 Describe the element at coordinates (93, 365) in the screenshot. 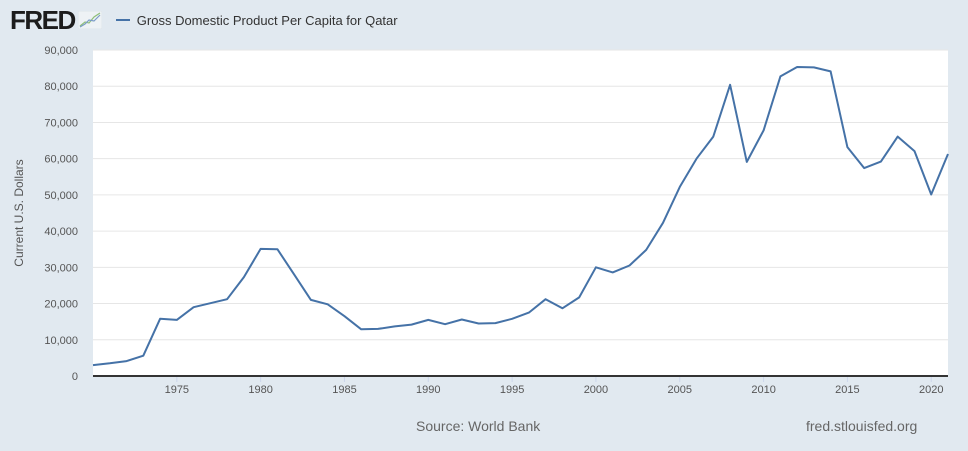

I see `data-point-1970` at that location.